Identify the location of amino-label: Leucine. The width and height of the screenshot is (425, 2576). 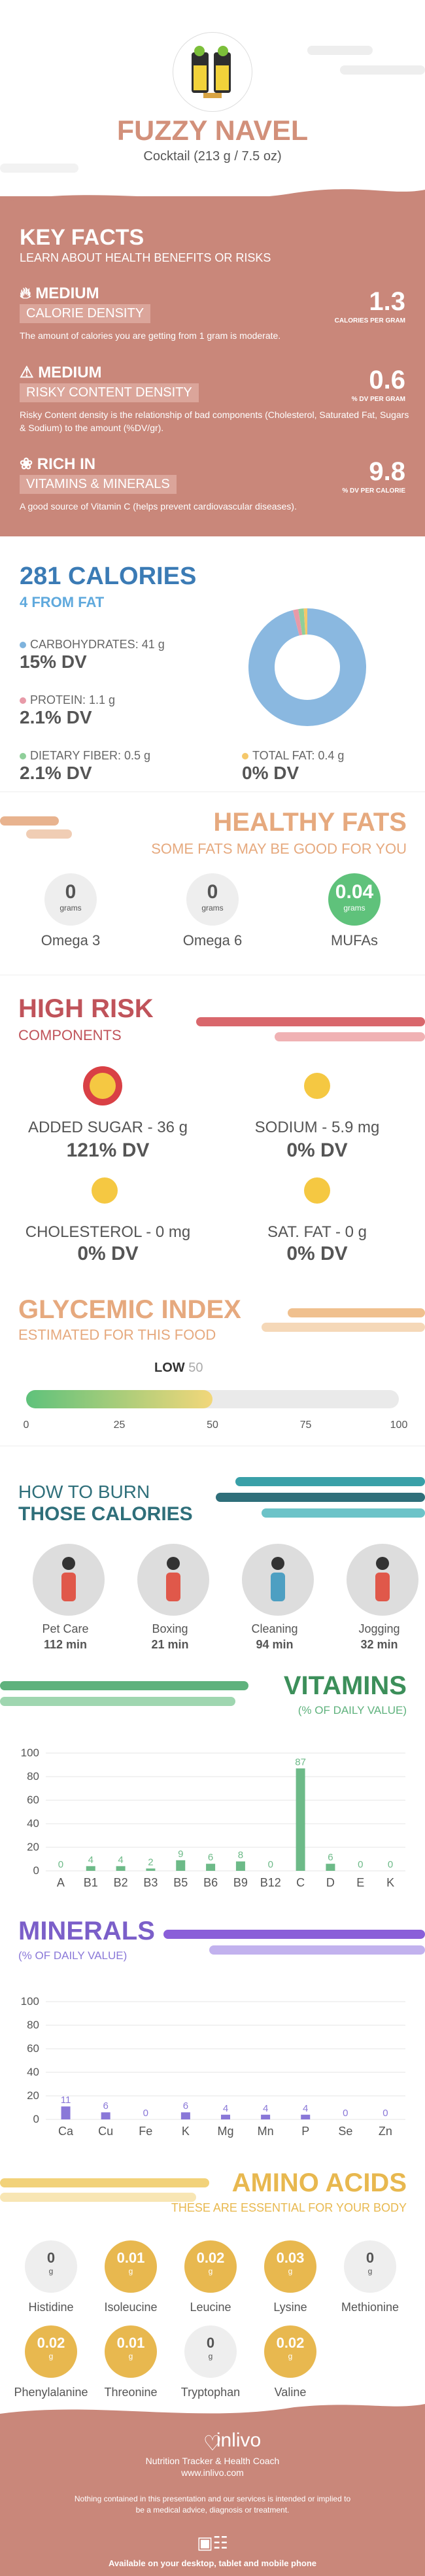
(210, 2307).